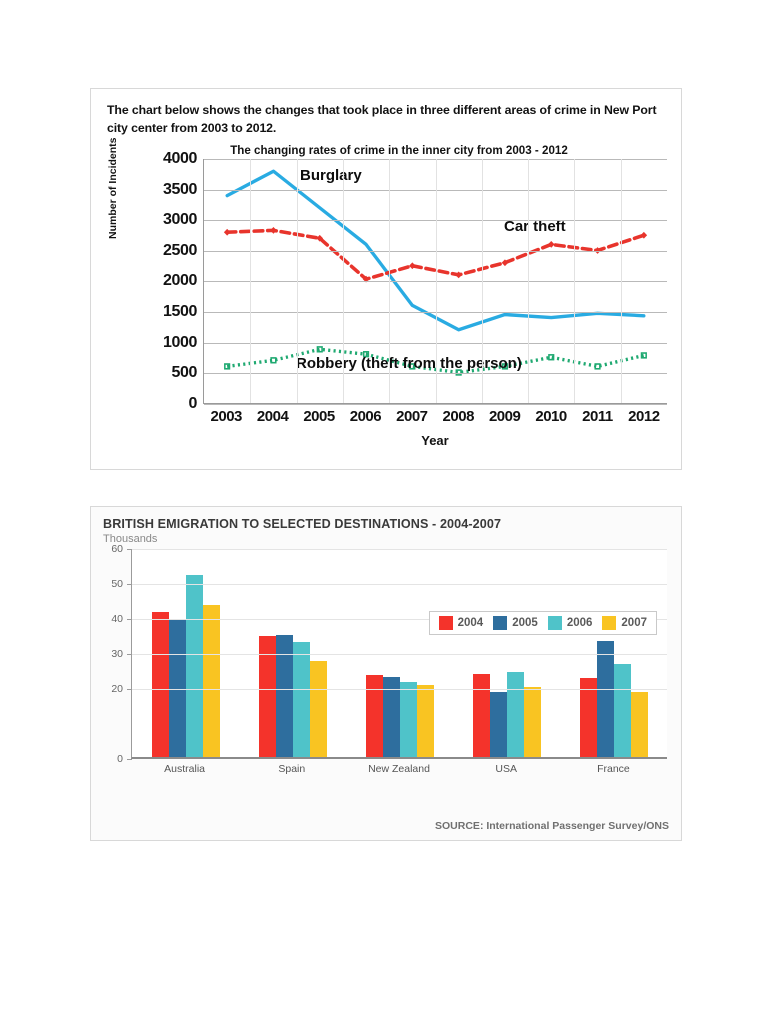  What do you see at coordinates (613, 769) in the screenshot?
I see `chart2-x-tick: France` at bounding box center [613, 769].